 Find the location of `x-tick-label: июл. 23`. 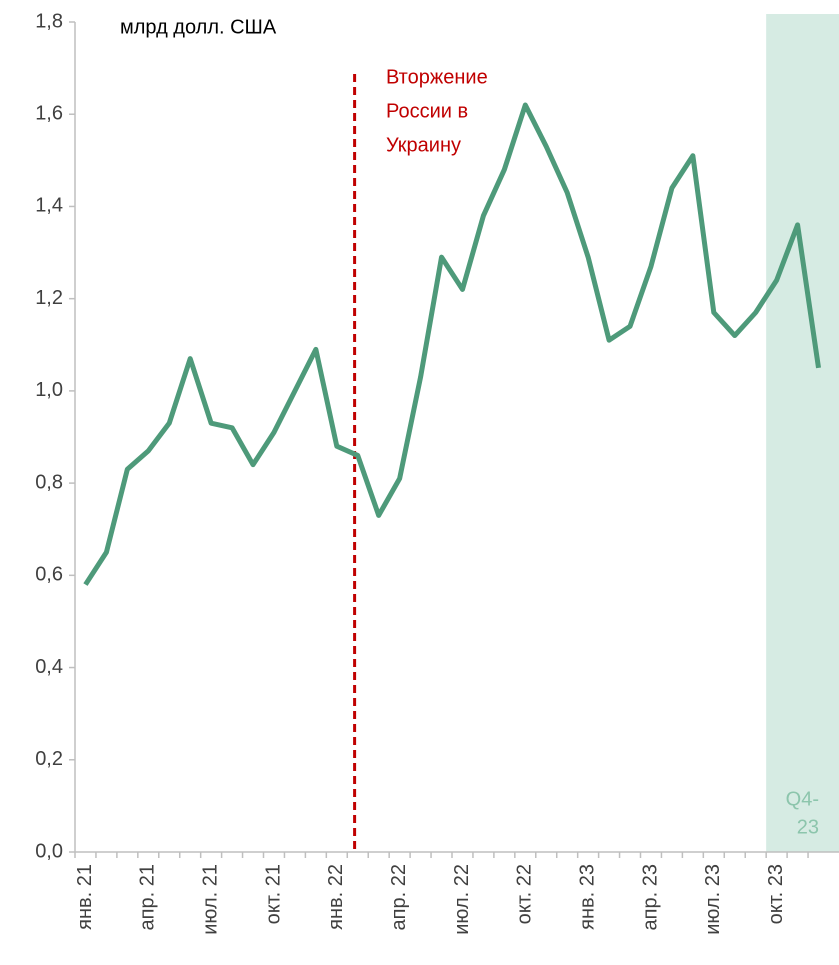

x-tick-label: июл. 23 is located at coordinates (713, 899).